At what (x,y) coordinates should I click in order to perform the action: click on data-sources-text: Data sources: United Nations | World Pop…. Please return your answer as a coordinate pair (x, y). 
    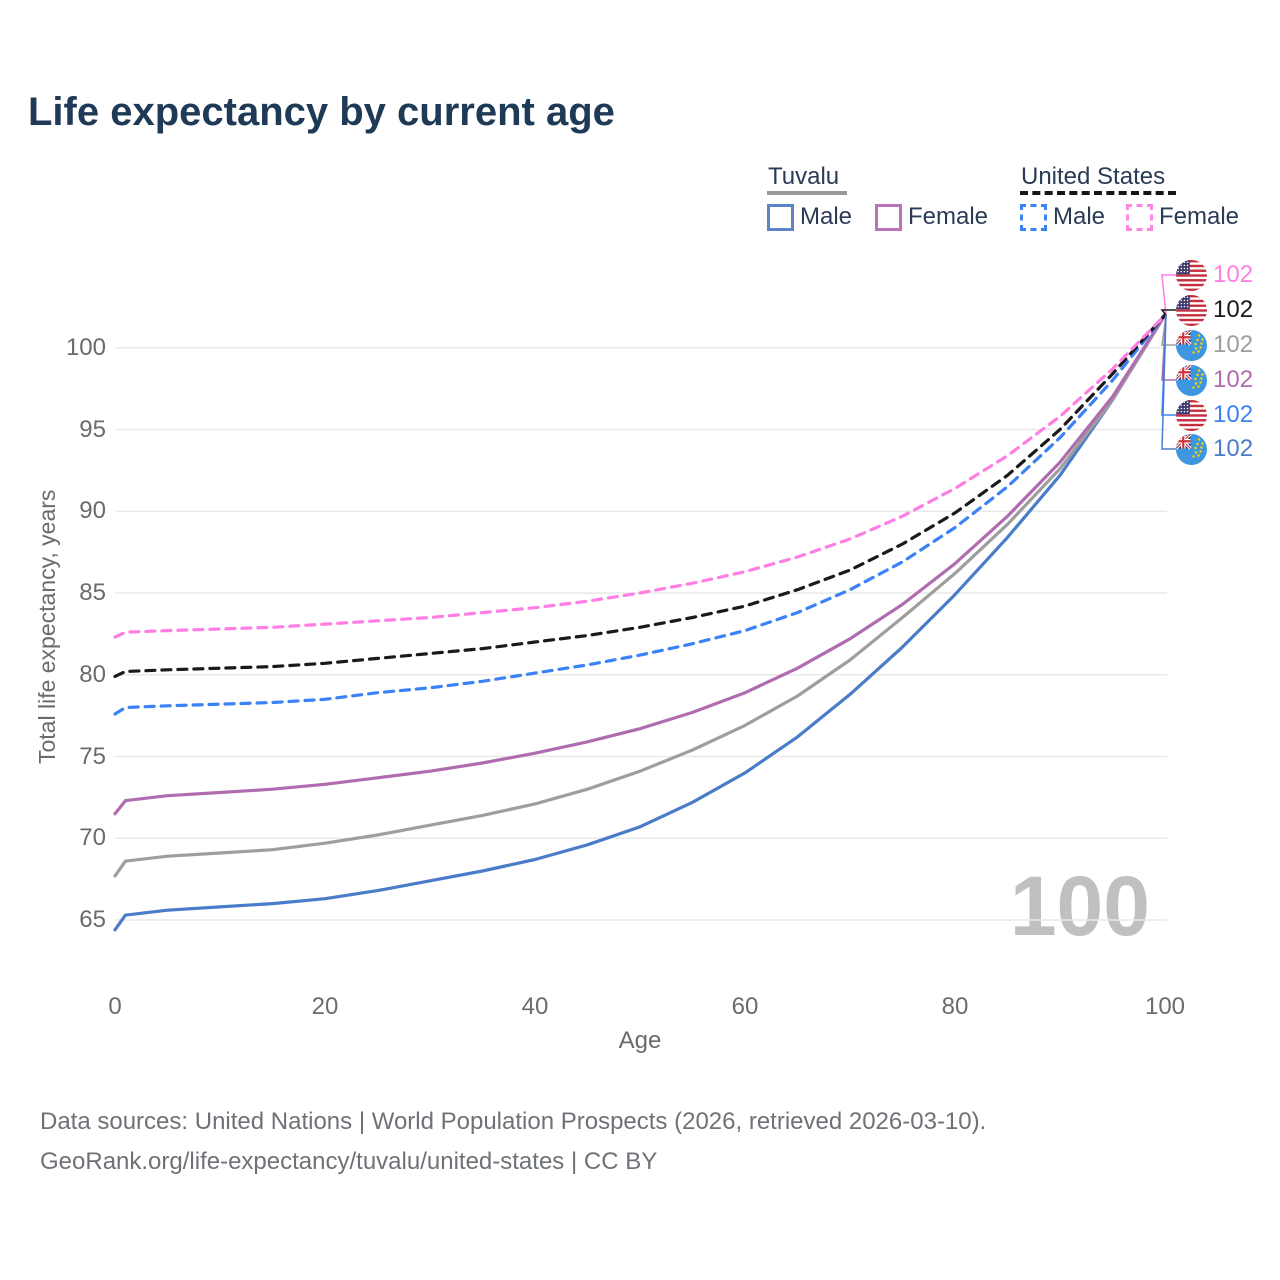
    Looking at the image, I should click on (513, 1121).